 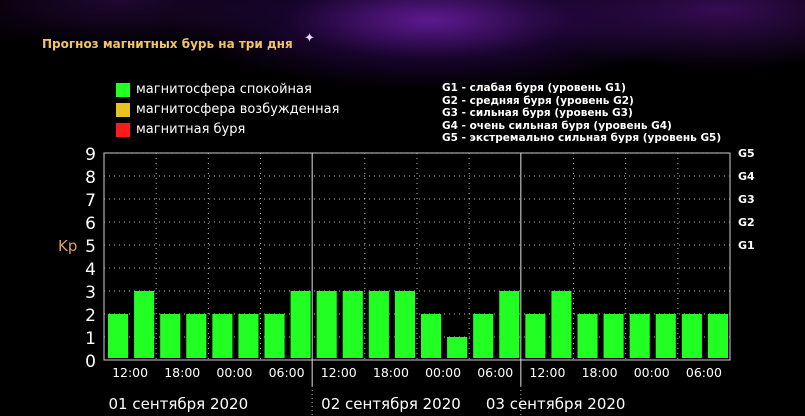 I want to click on legend-swatch-excited, so click(x=123, y=110).